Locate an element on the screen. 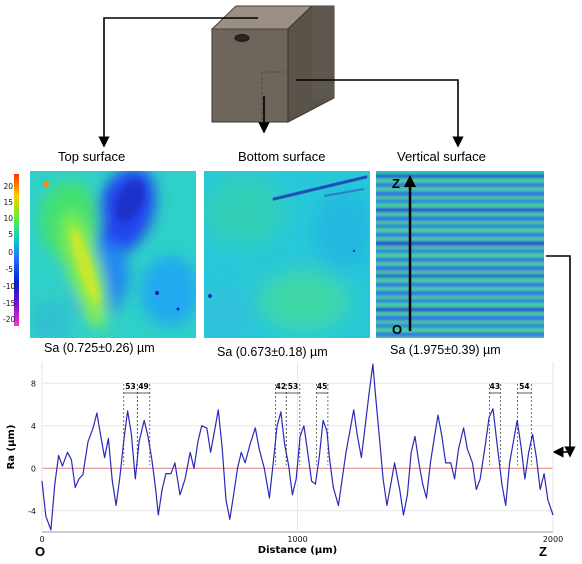 The height and width of the screenshot is (564, 582). x-tick-label: 1000 is located at coordinates (297, 539).